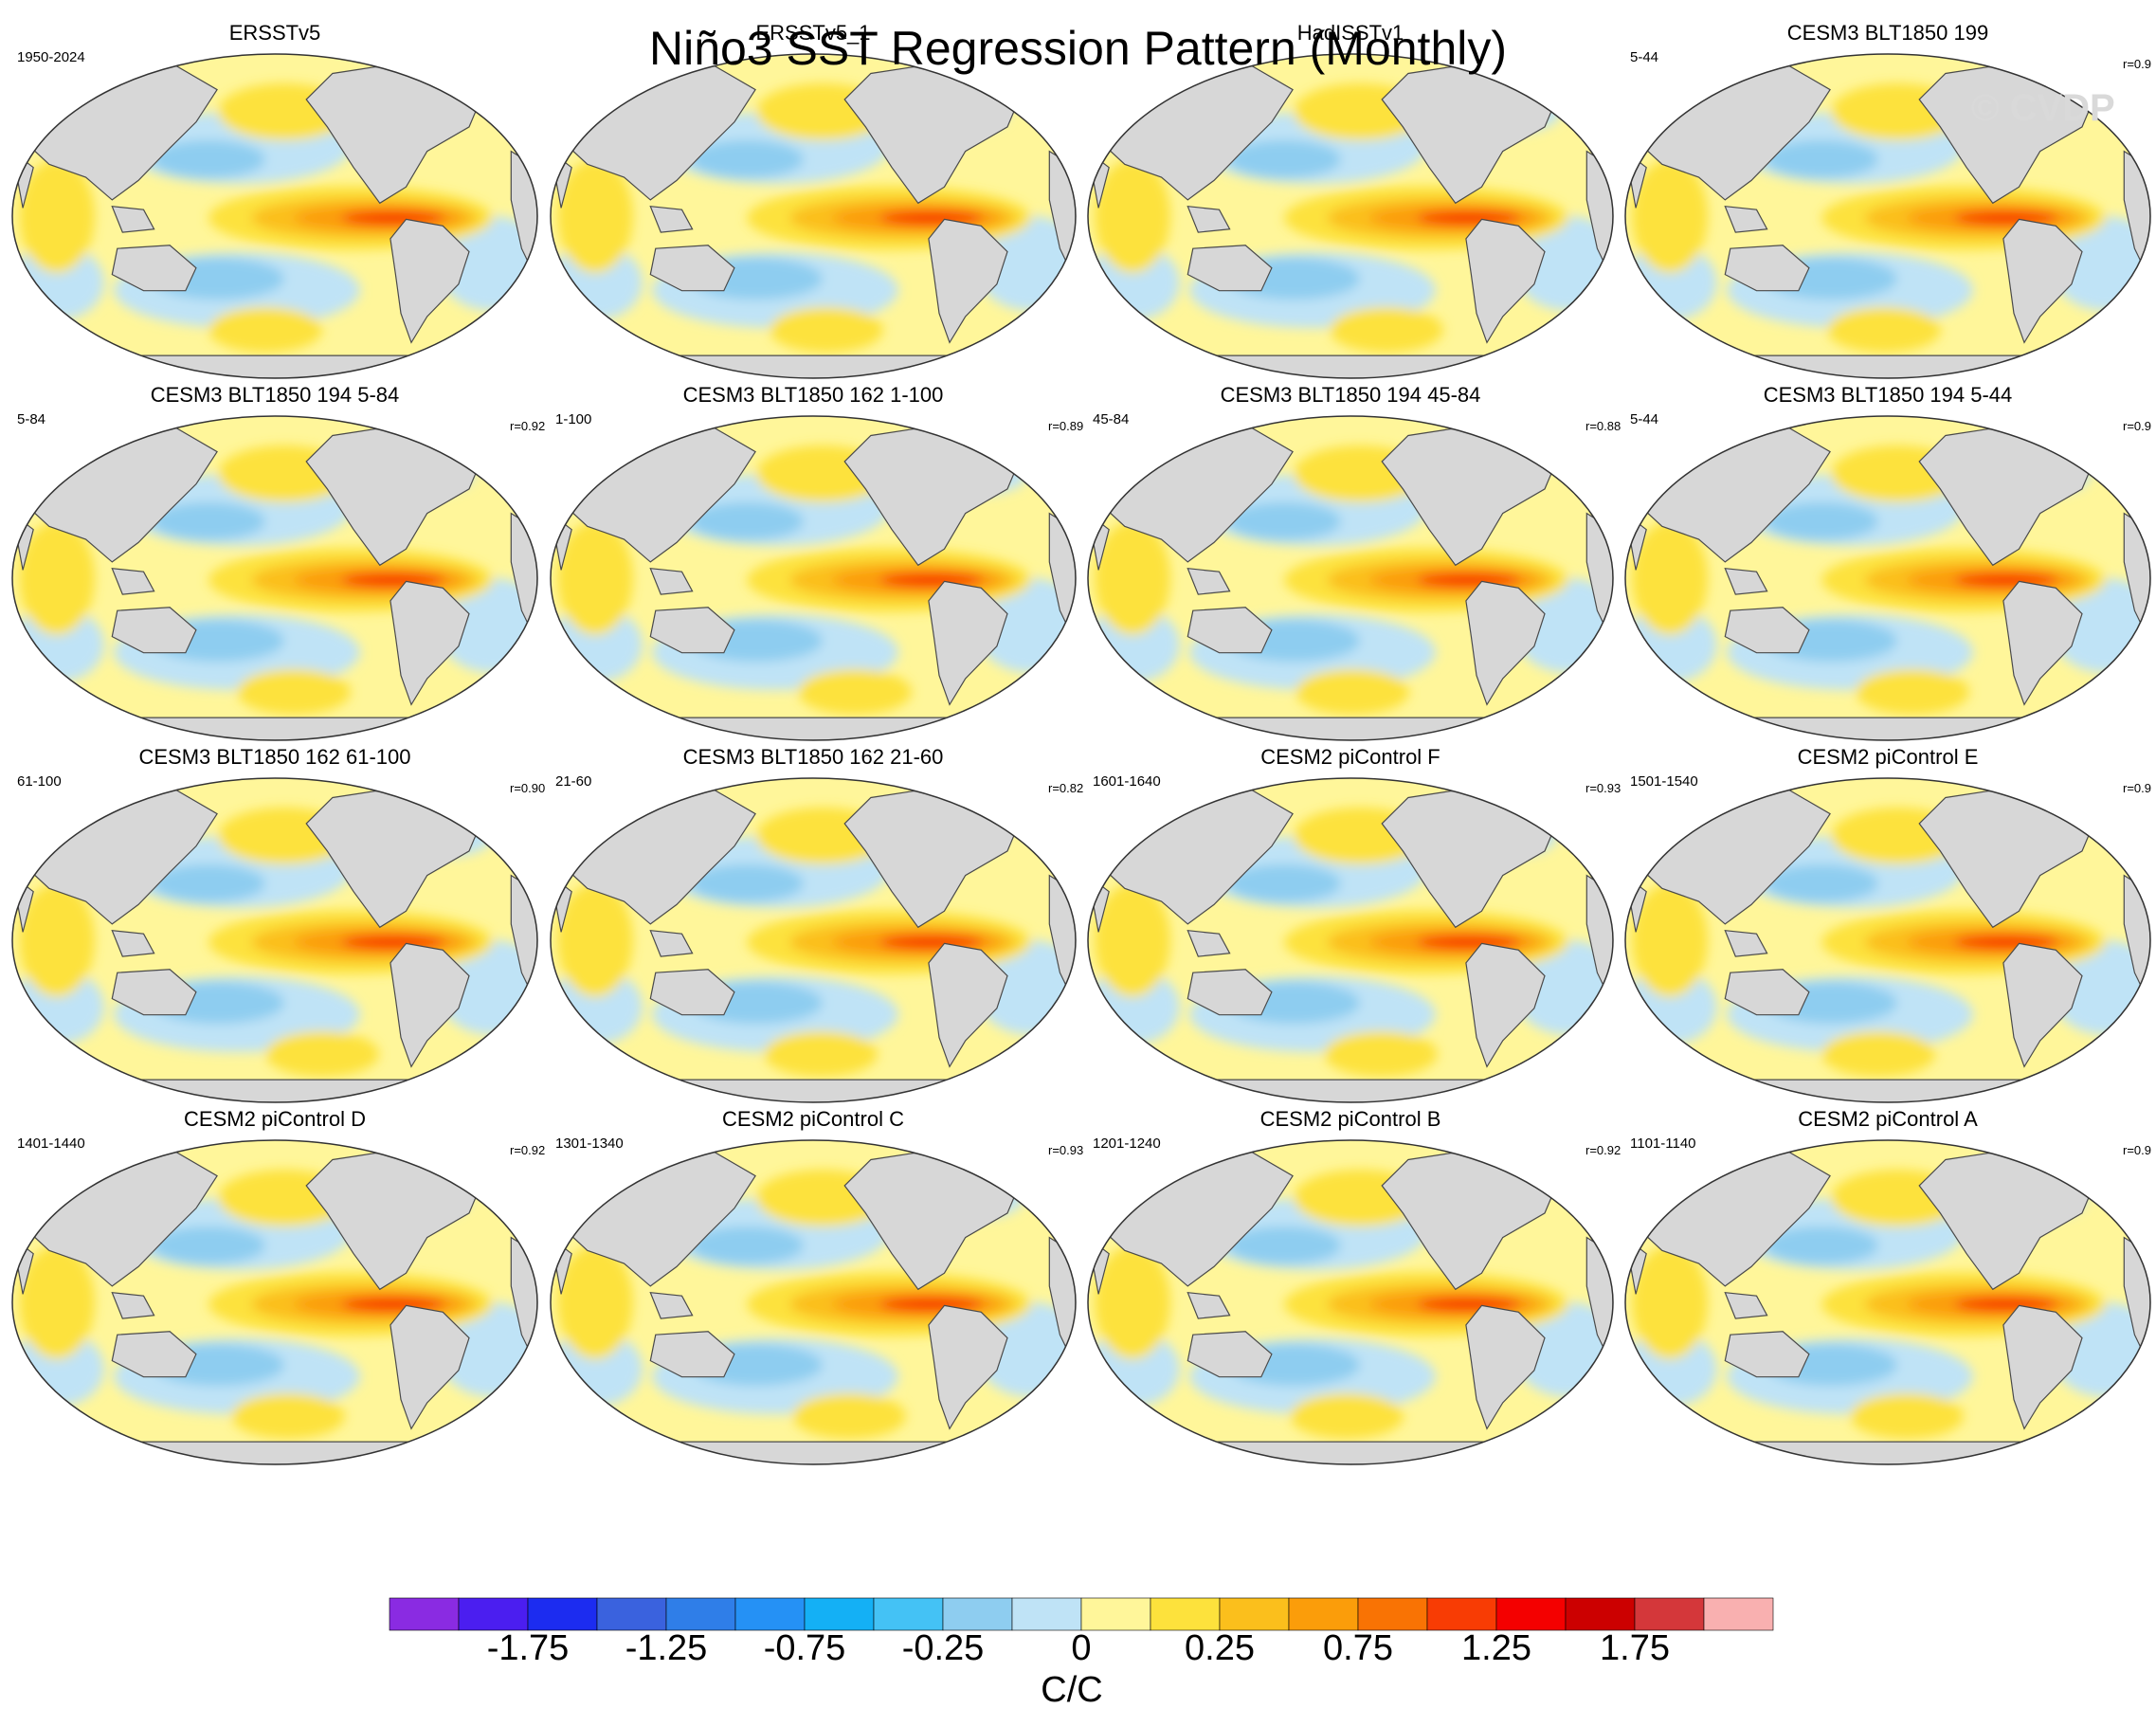 This screenshot has width=2156, height=1726. Describe the element at coordinates (1081, 1648) in the screenshot. I see `colorbar-tick-label: 0` at that location.